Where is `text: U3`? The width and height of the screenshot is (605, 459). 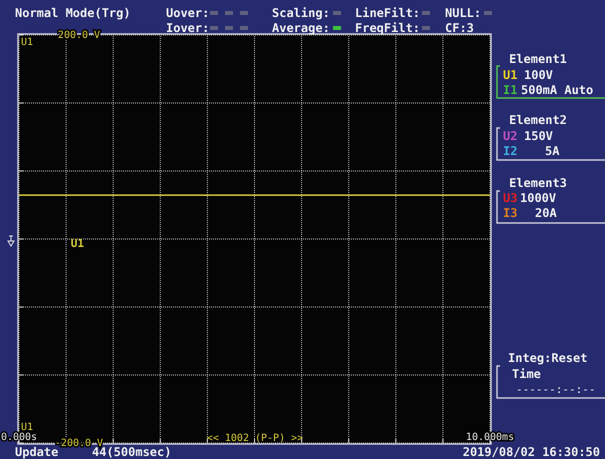
text: U3 is located at coordinates (510, 198).